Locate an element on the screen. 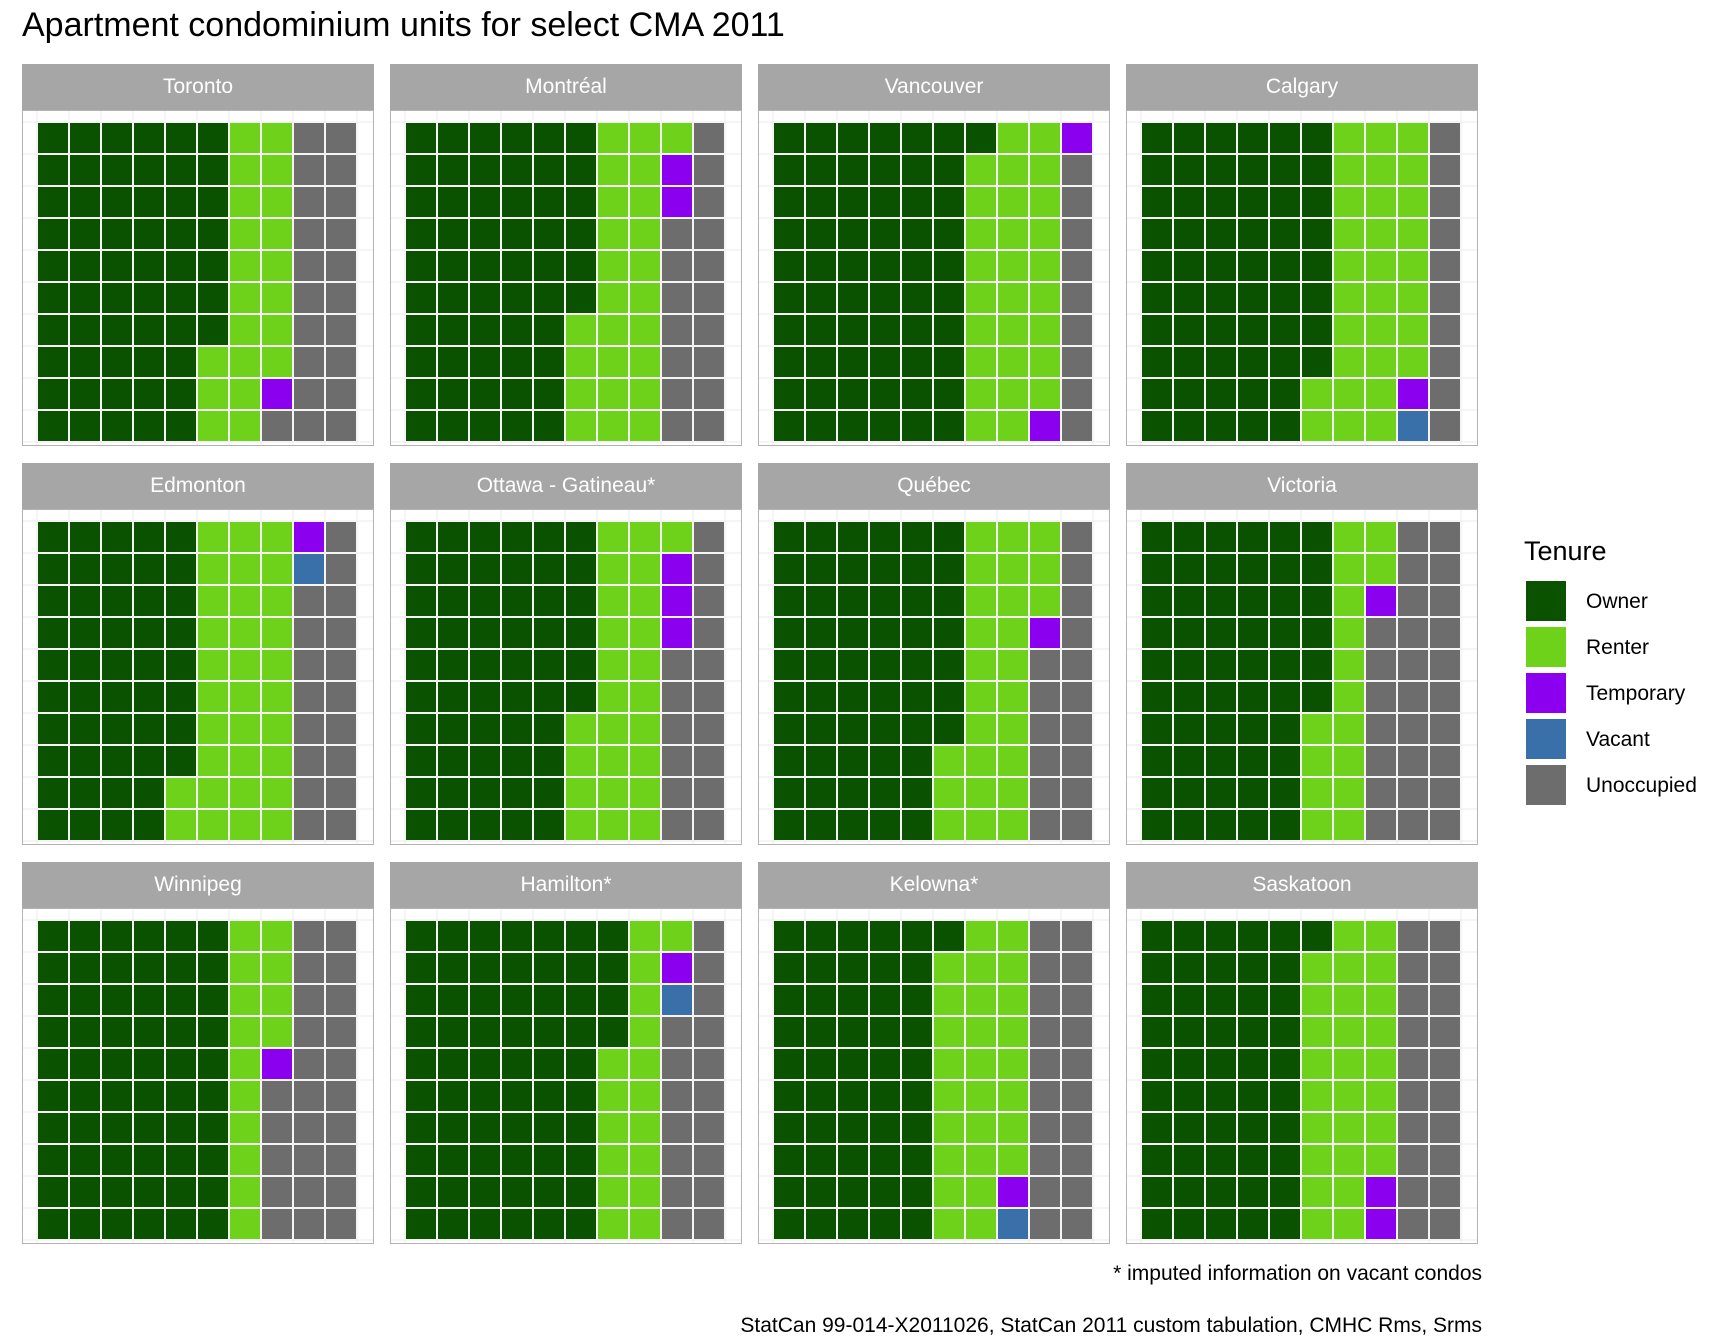 The image size is (1728, 1344). waffle-square-temporary is located at coordinates (677, 202).